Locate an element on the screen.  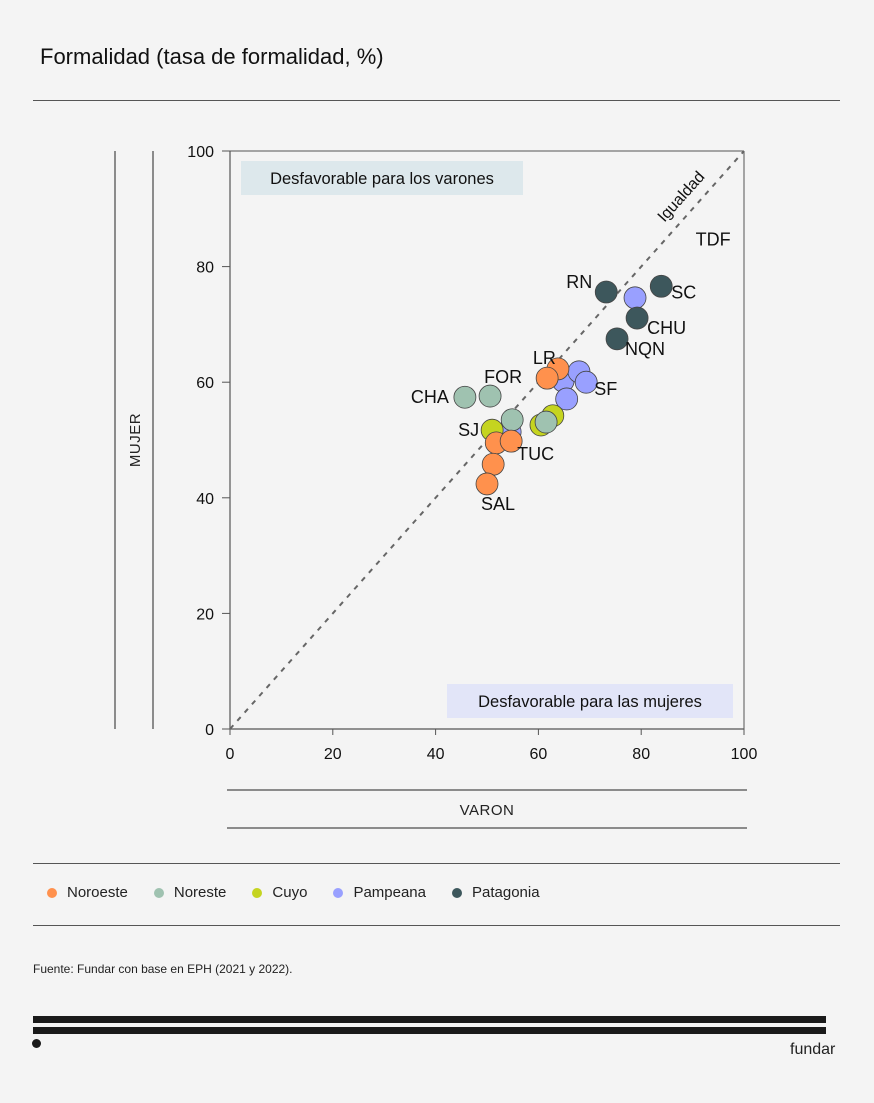
chart-title: Formalidad (tasa de formalidad, %) is located at coordinates (212, 57).